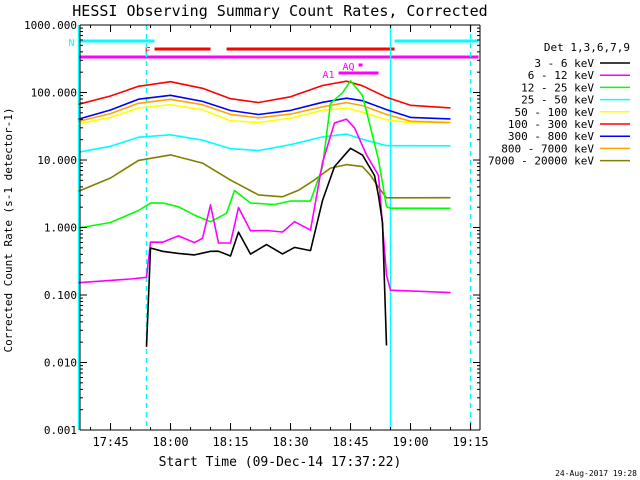 This screenshot has width=640, height=480. What do you see at coordinates (557, 100) in the screenshot?
I see `legend-label-3: 25 - 50 keV` at bounding box center [557, 100].